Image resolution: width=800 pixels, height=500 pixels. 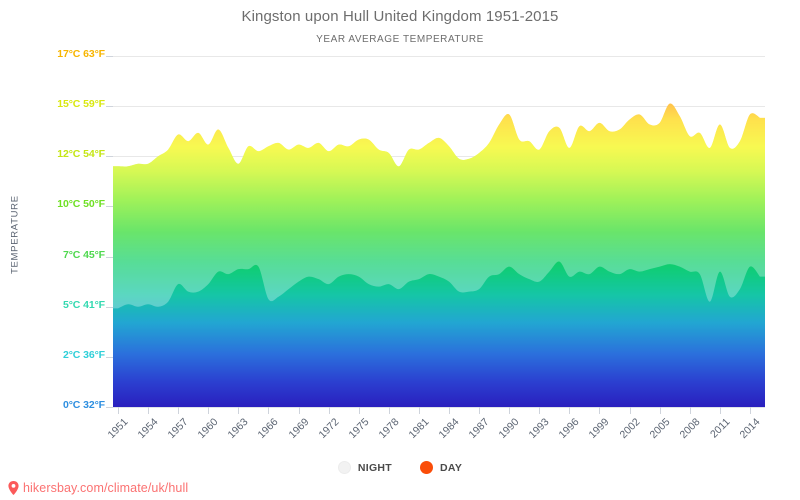 What do you see at coordinates (427, 467) in the screenshot?
I see `day-dot-icon` at bounding box center [427, 467].